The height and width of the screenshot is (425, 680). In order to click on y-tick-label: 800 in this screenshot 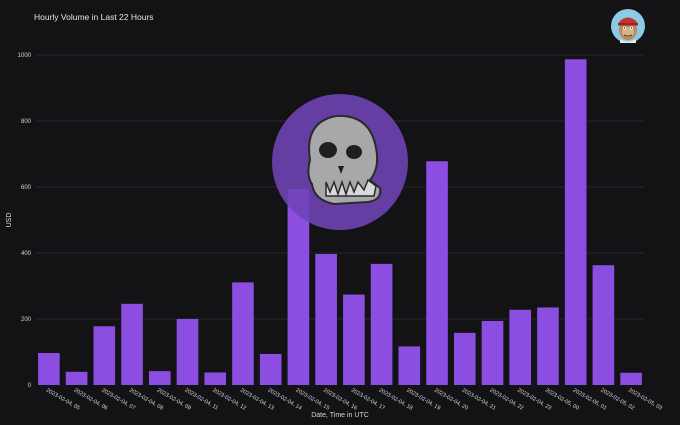, I will do `click(26, 122)`.